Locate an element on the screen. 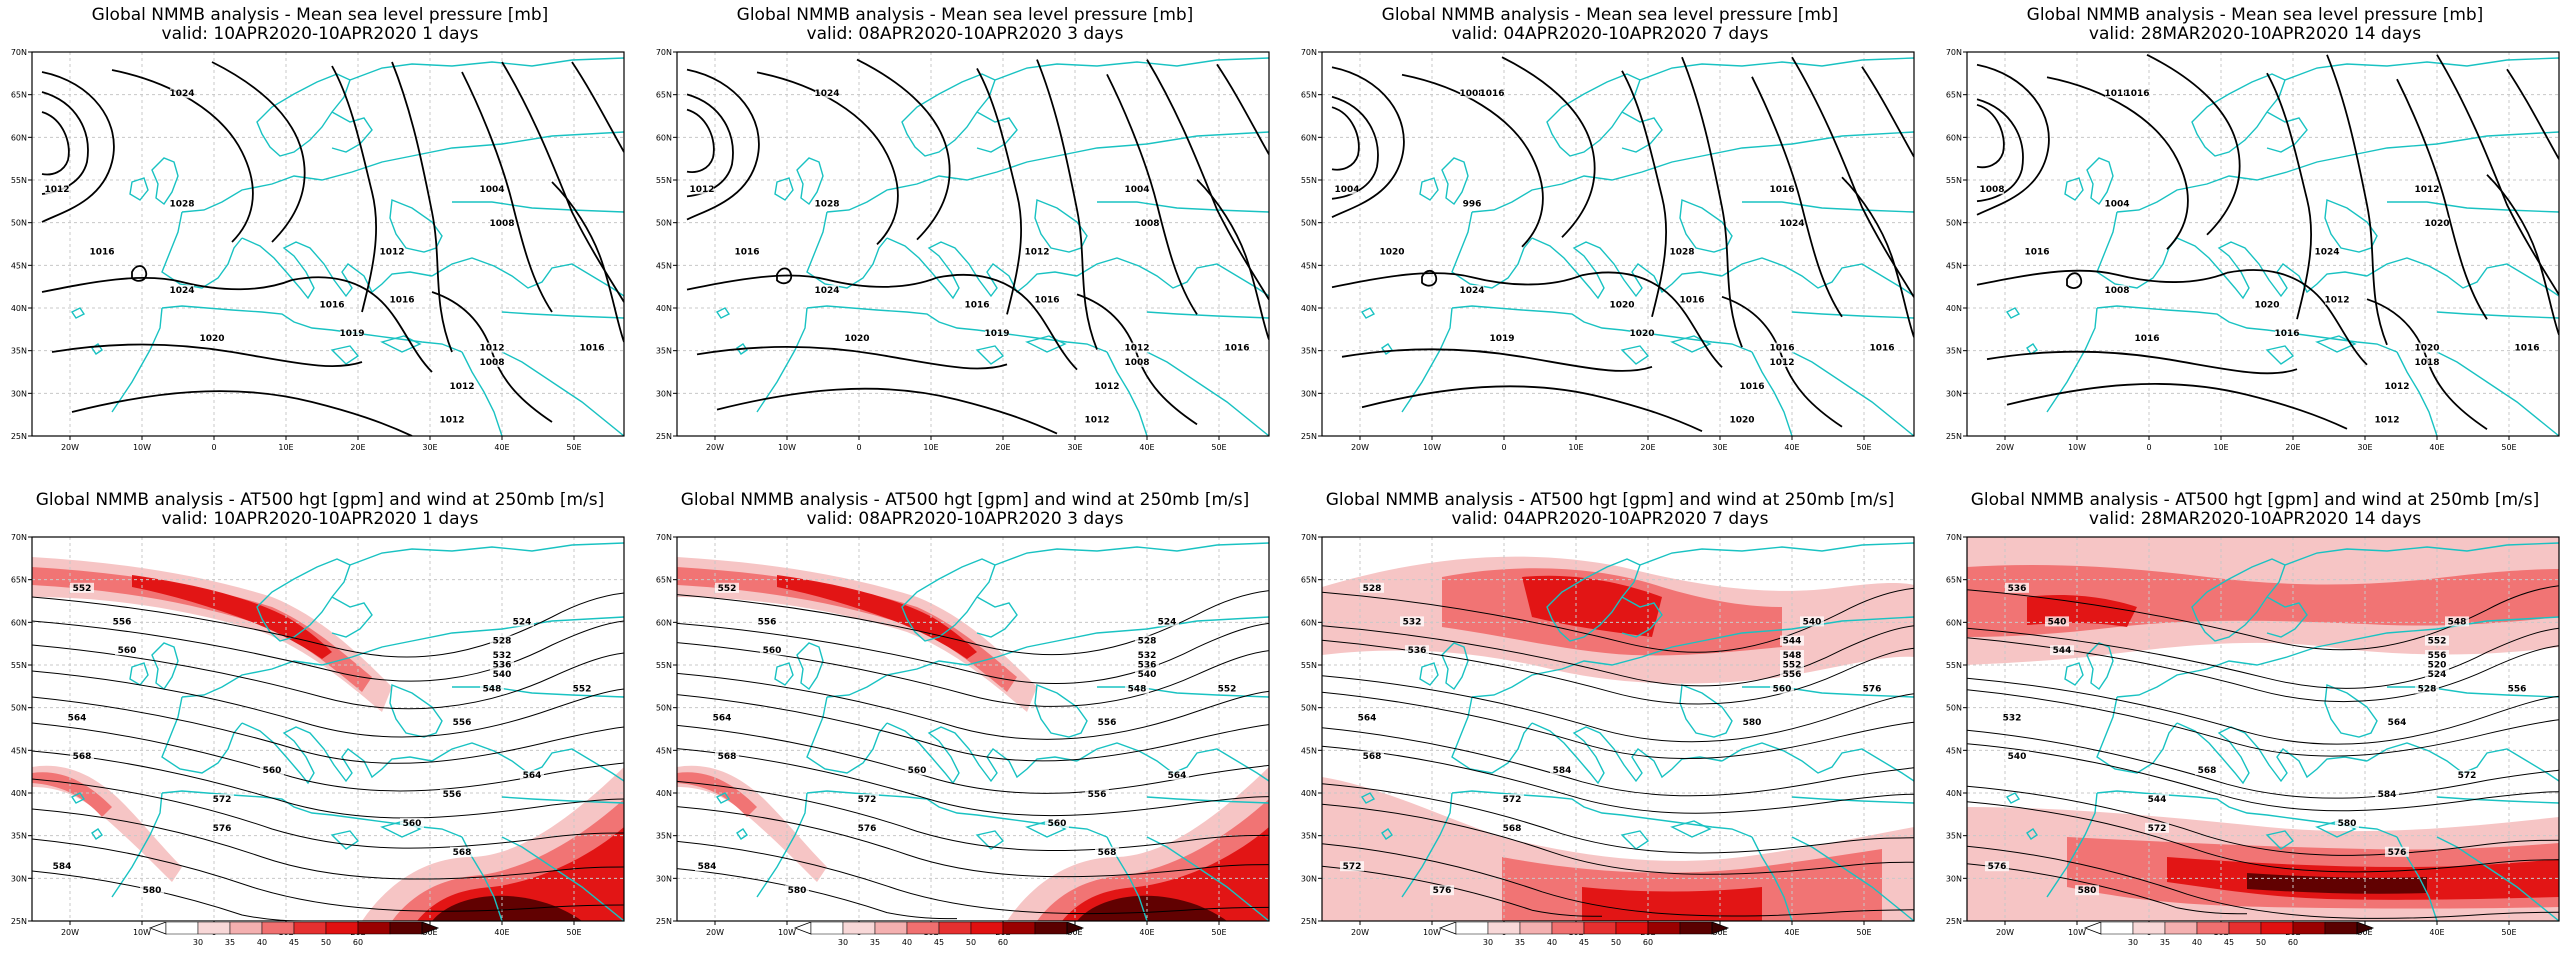  contour-label: 572 is located at coordinates (1352, 867).